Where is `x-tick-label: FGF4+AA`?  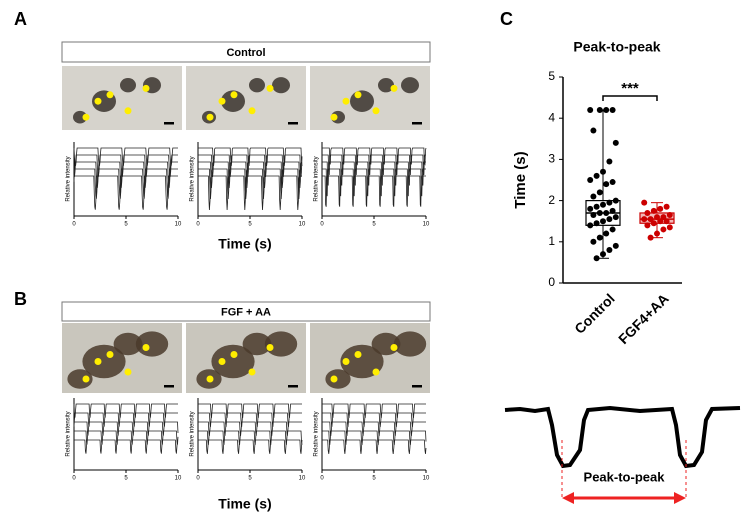
x-tick-label: FGF4+AA is located at coordinates (643, 318).